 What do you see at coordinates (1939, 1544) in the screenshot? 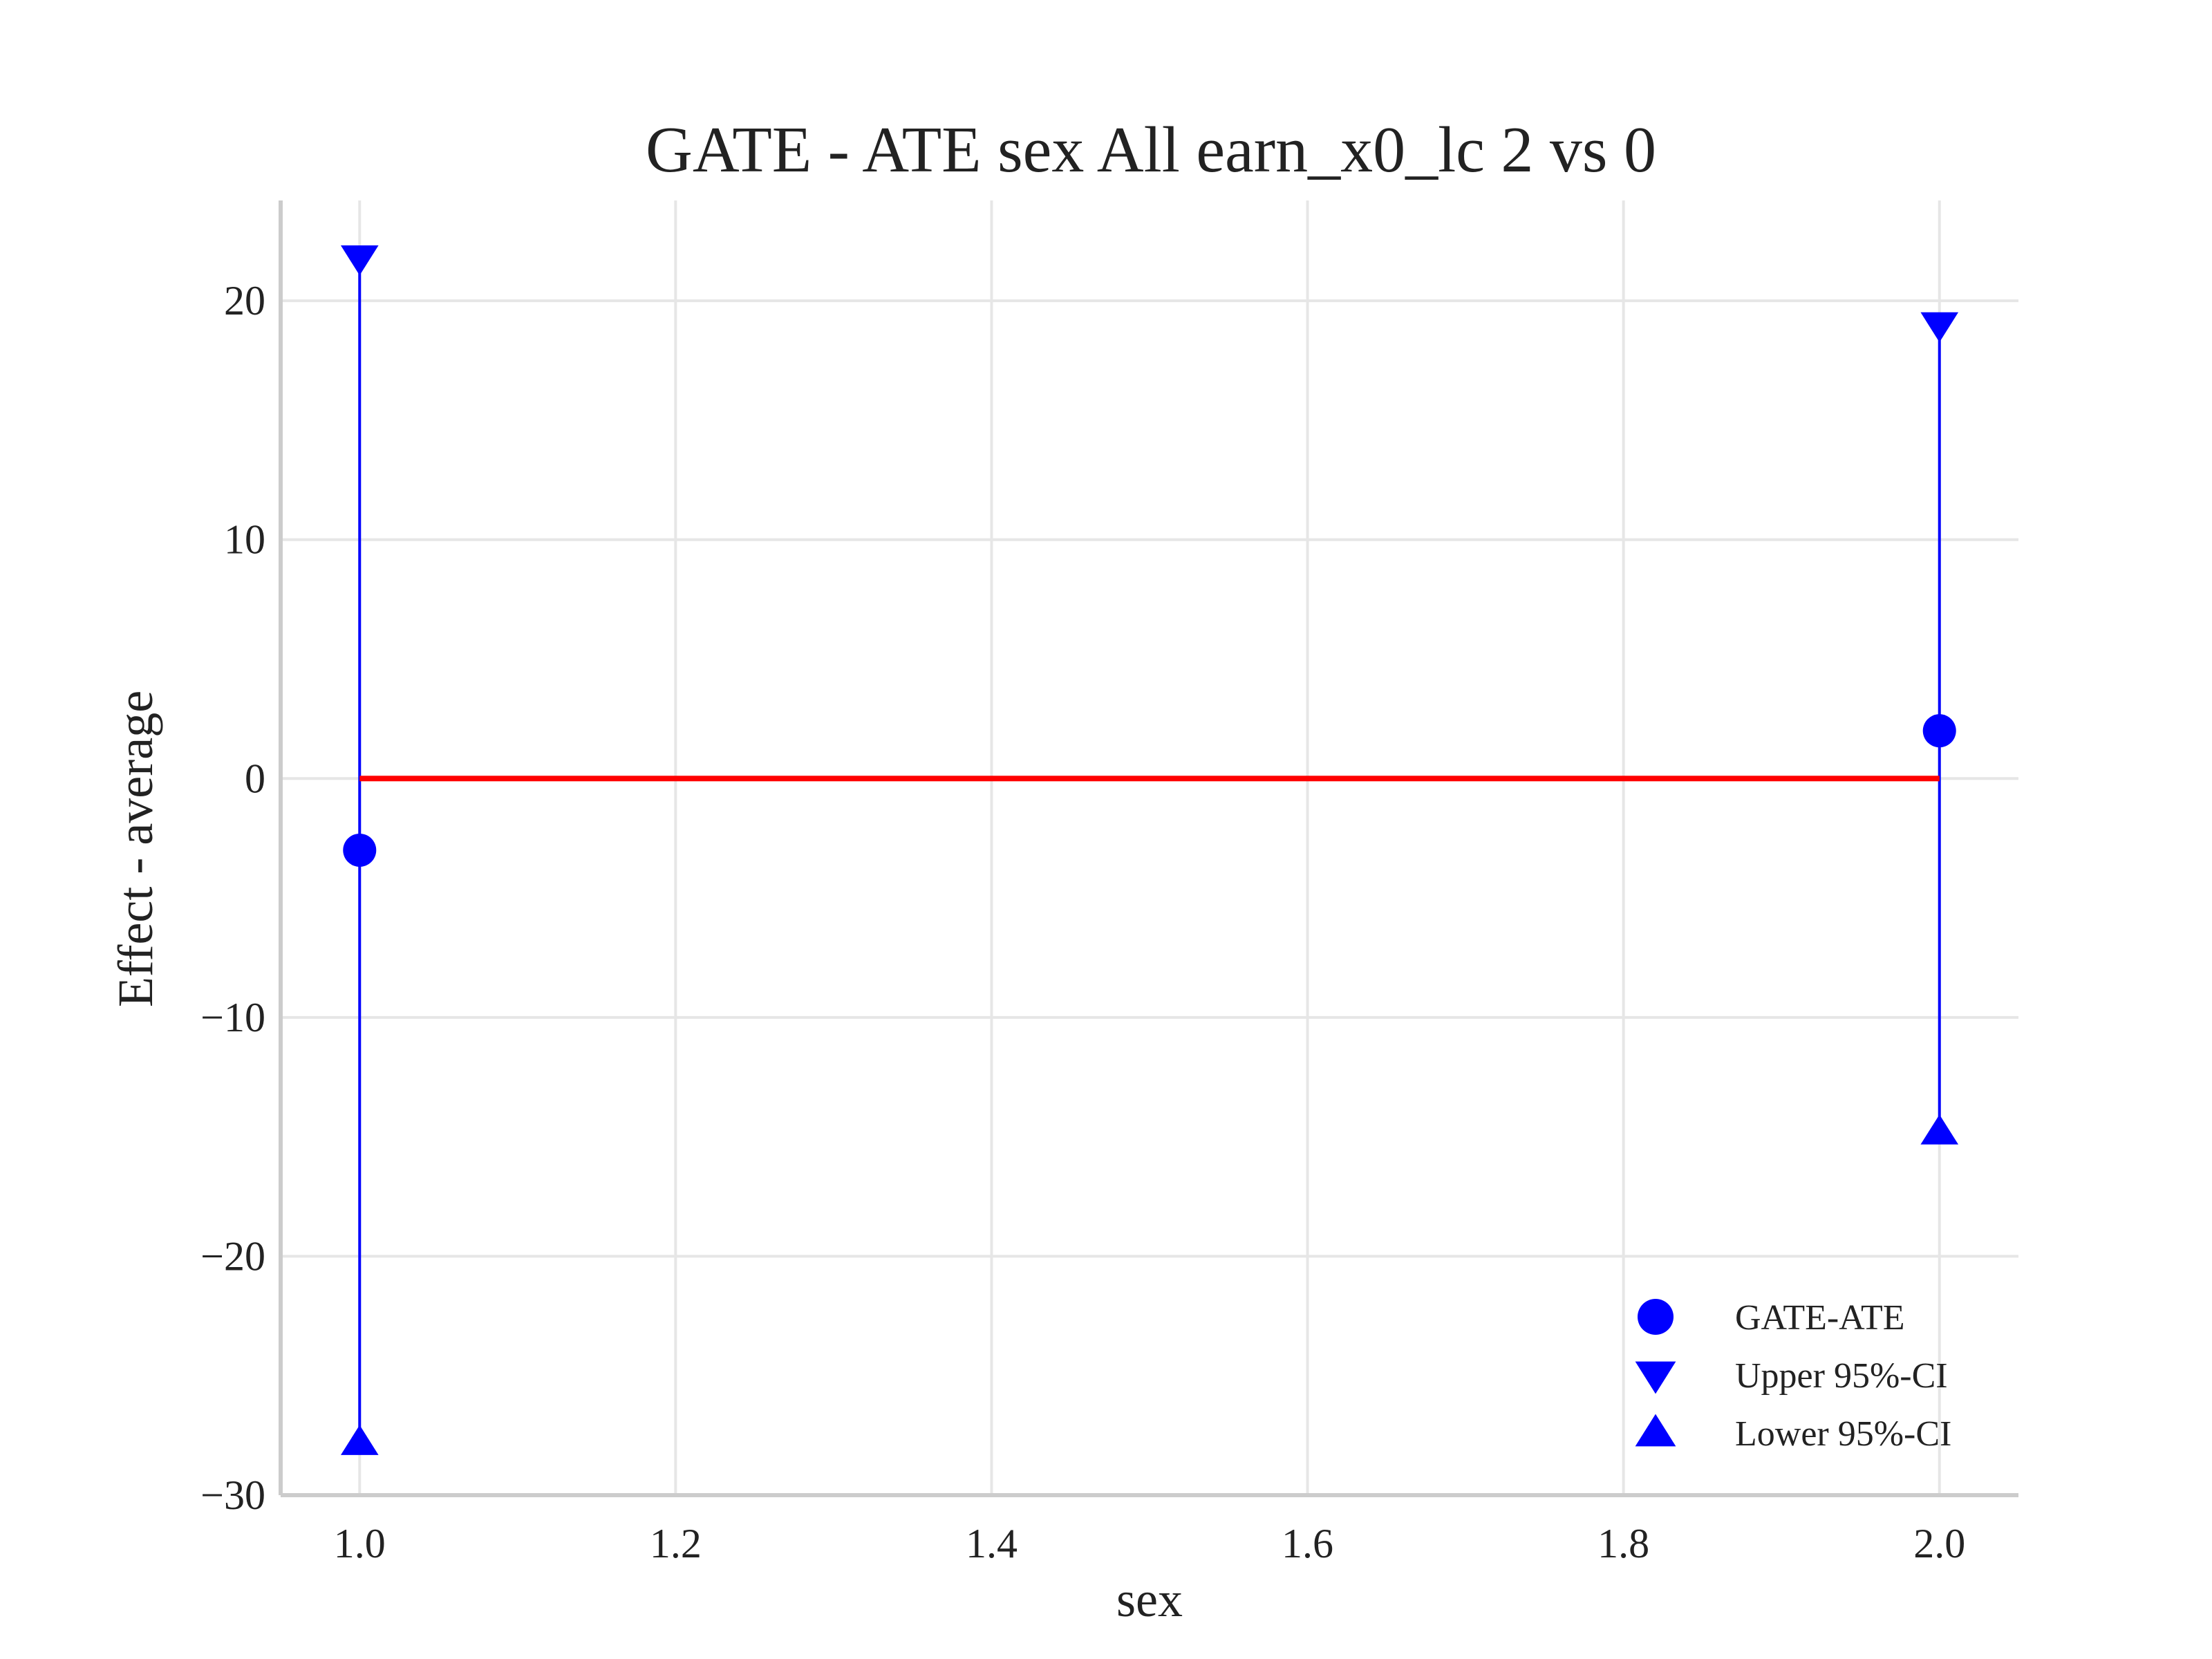
I see `x-tick-label: 2.0` at bounding box center [1939, 1544].